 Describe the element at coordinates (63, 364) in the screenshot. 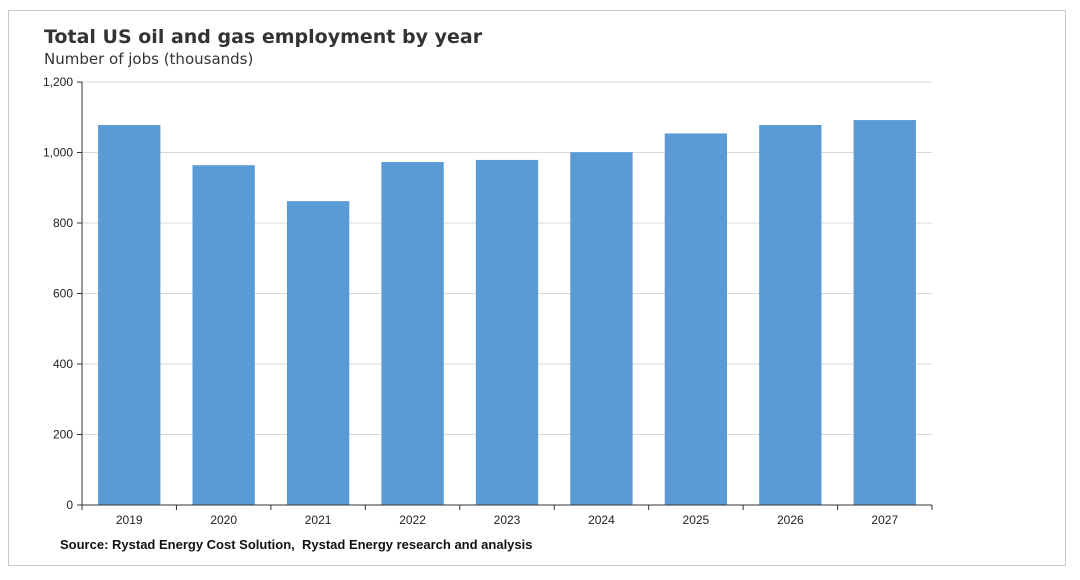

I see `y-tick-label: 400` at that location.